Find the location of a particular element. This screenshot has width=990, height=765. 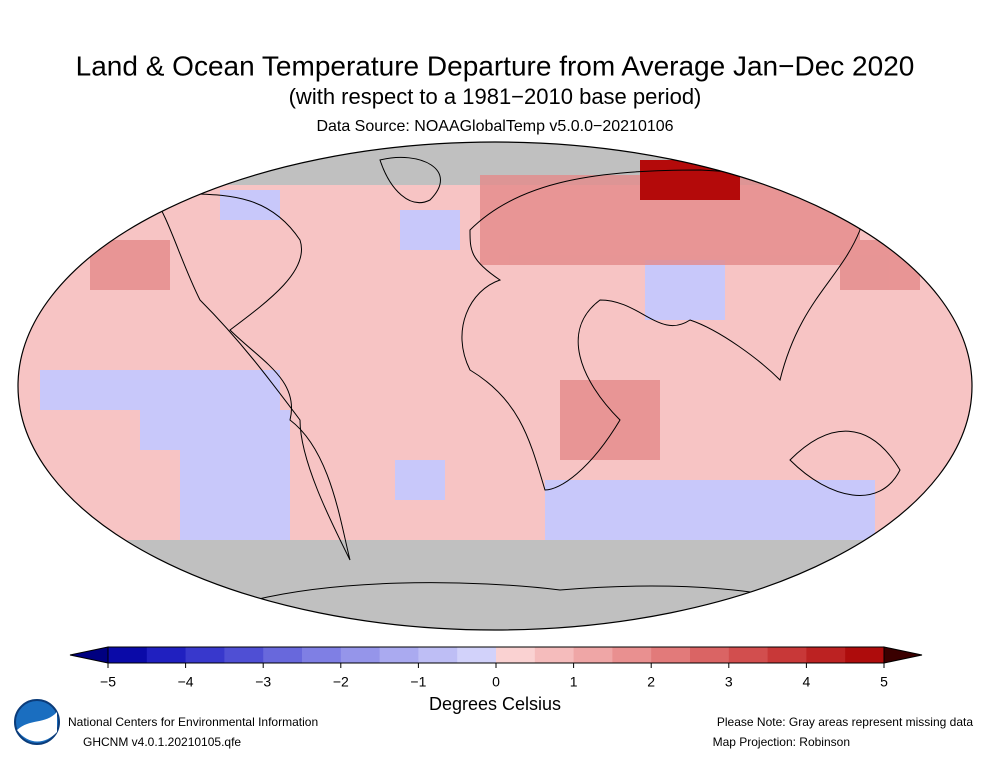

version: GHCNM v4.0.1.20210105.qfe is located at coordinates (162, 742).